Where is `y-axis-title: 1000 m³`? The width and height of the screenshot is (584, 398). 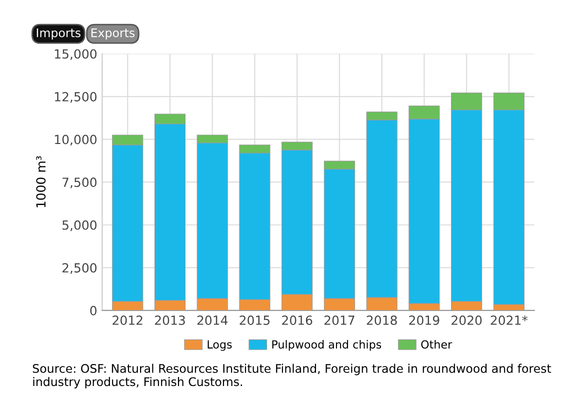
y-axis-title: 1000 m³ is located at coordinates (41, 182).